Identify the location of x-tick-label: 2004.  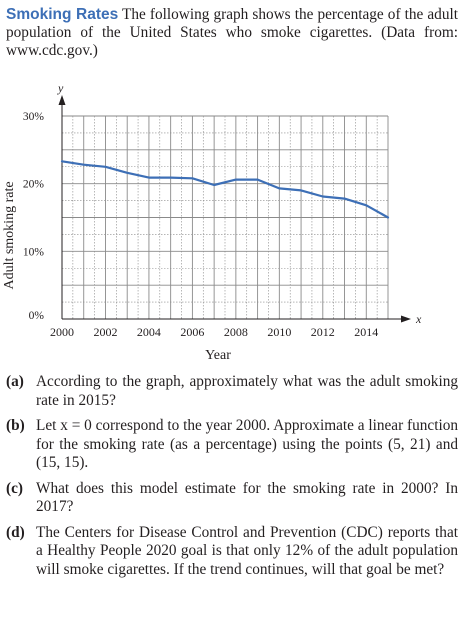
(149, 332).